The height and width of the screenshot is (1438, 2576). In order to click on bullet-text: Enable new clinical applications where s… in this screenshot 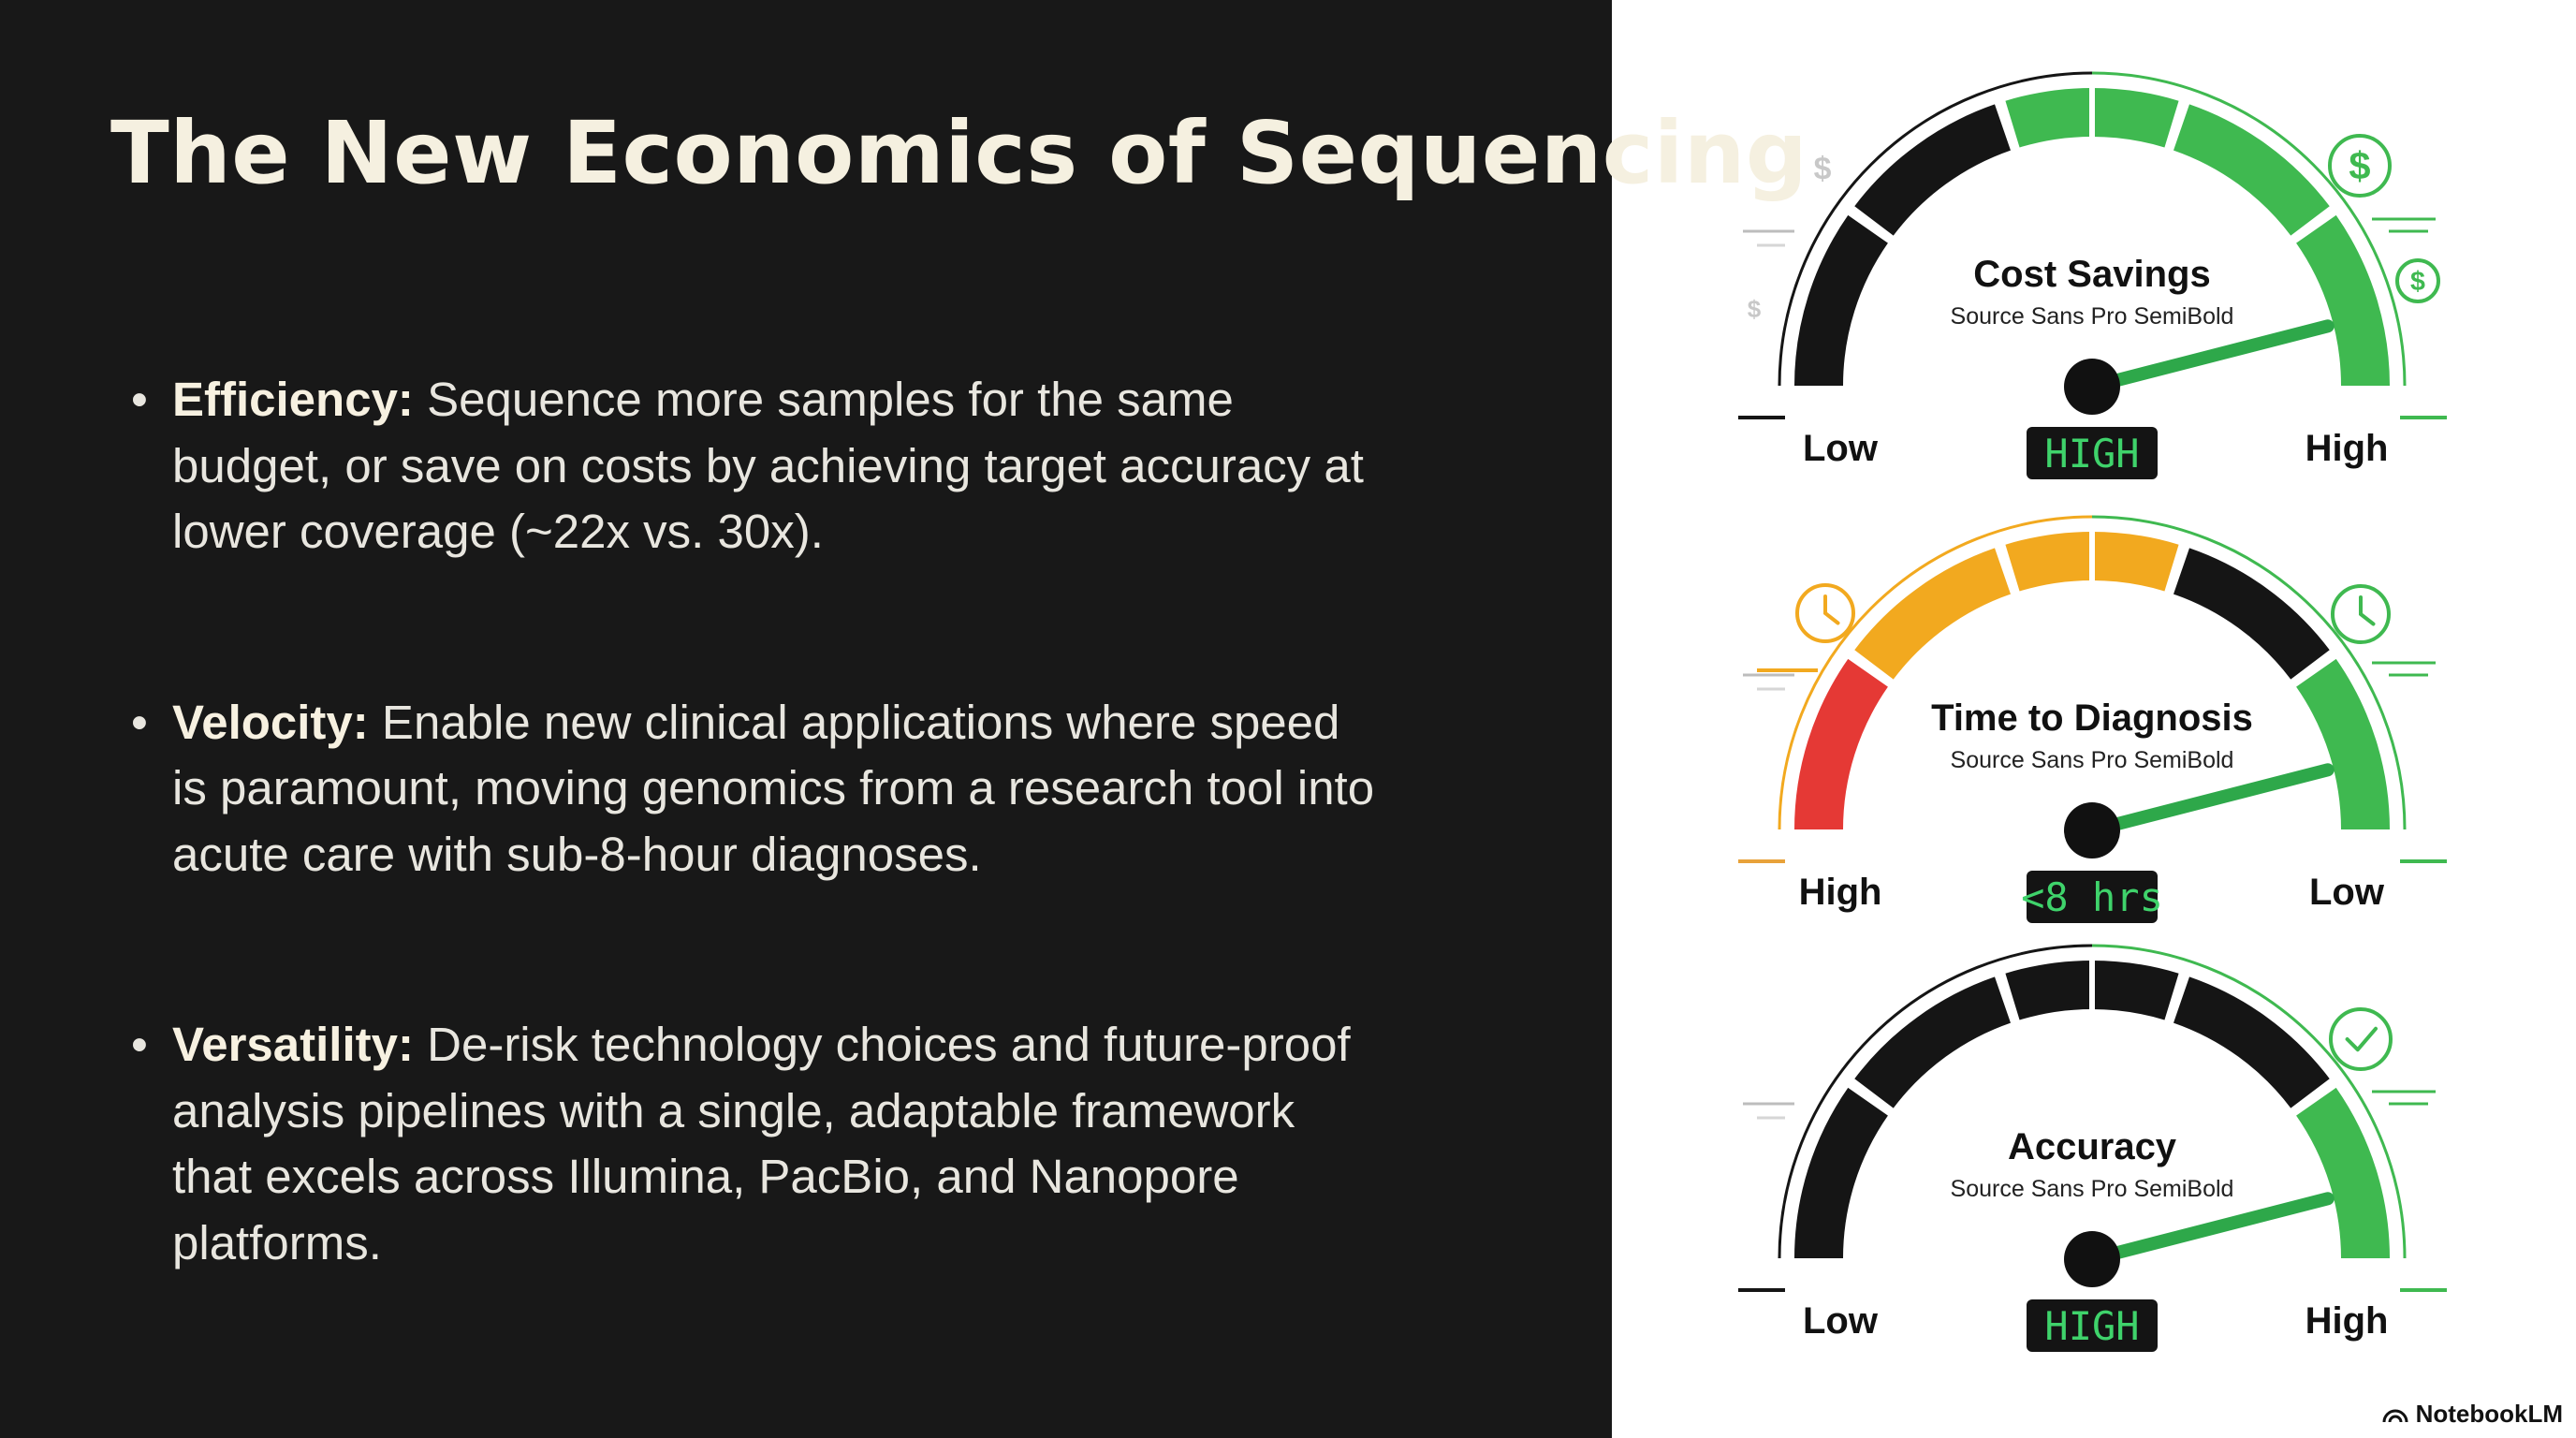, I will do `click(773, 788)`.